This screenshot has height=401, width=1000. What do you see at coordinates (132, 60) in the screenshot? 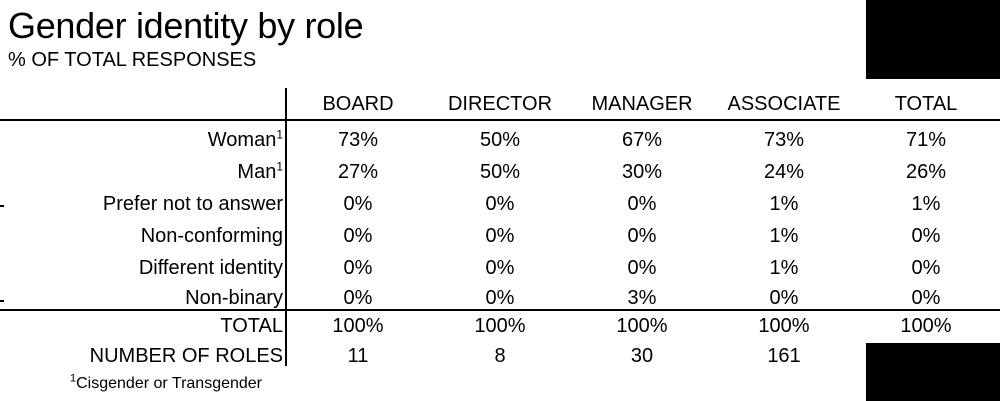
I see `page-subtitle: % OF TOTAL RESPONSES` at bounding box center [132, 60].